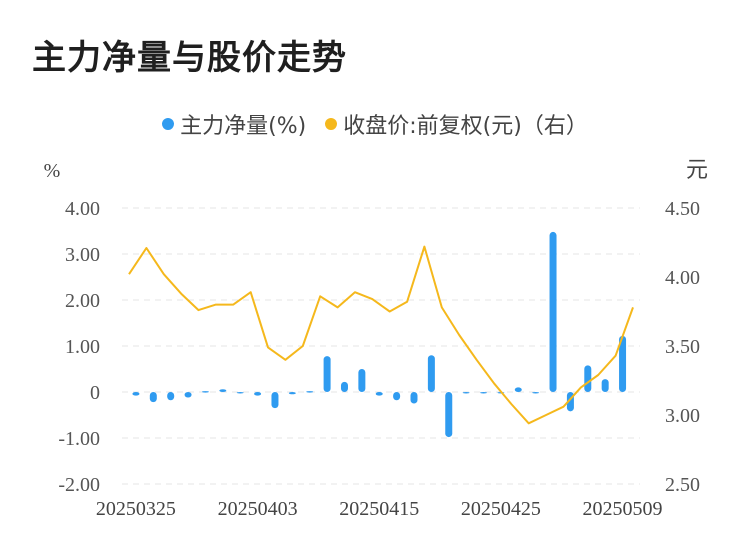  What do you see at coordinates (82, 347) in the screenshot?
I see `y-left-tick-label: 1.00` at bounding box center [82, 347].